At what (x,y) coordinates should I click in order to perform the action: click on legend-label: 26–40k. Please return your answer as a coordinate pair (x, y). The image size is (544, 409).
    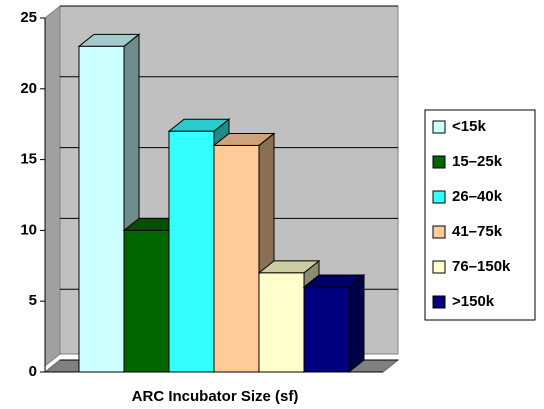
    Looking at the image, I should click on (477, 196).